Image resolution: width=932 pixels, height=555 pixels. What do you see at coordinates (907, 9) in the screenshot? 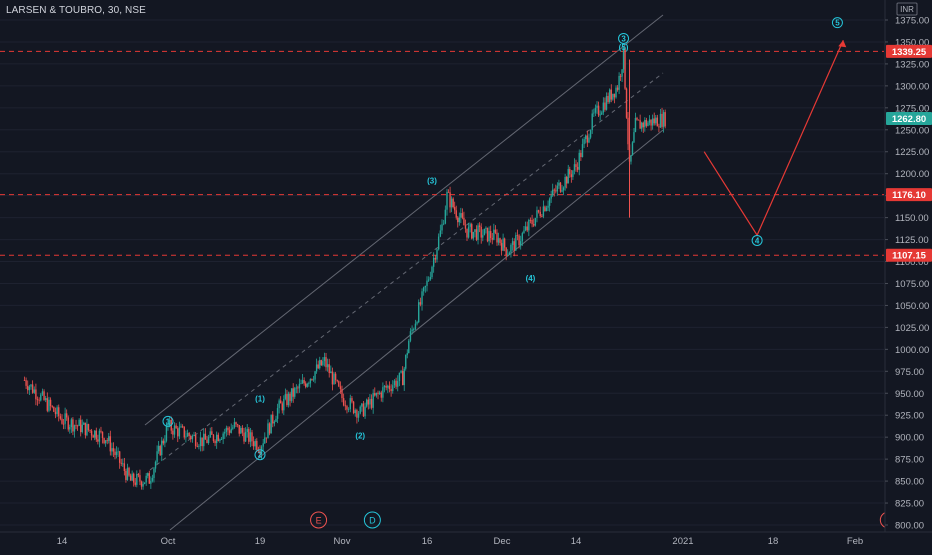
I see `currency-badge` at bounding box center [907, 9].